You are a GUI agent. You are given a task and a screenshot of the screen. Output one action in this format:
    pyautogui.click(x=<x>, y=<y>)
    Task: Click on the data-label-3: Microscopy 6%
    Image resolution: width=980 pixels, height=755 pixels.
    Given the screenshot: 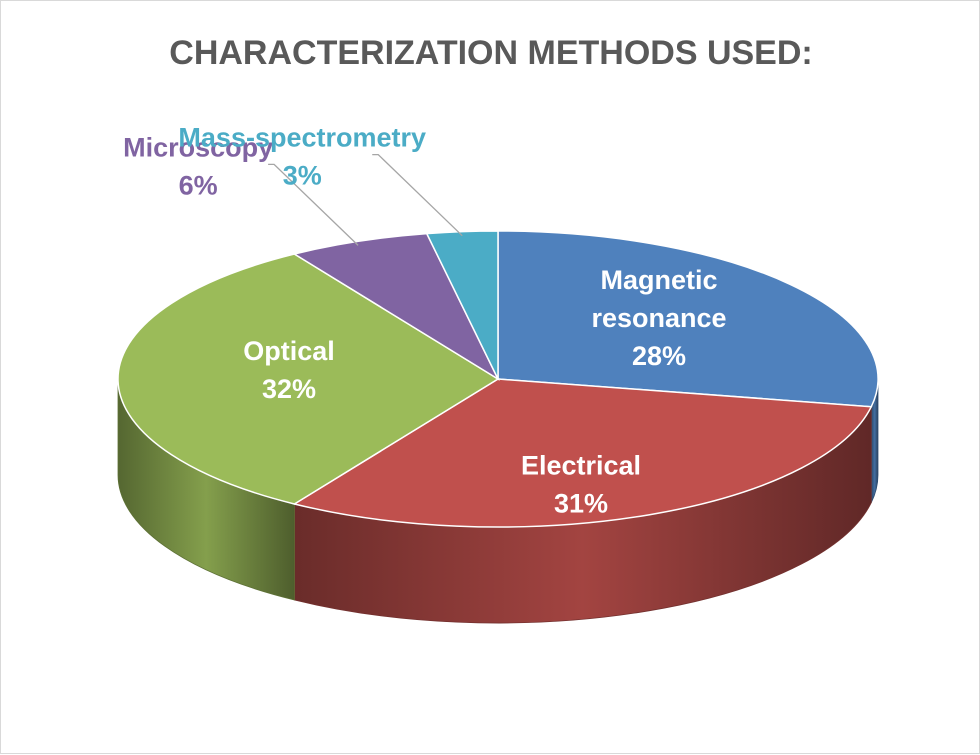 What is the action you would take?
    pyautogui.click(x=198, y=166)
    